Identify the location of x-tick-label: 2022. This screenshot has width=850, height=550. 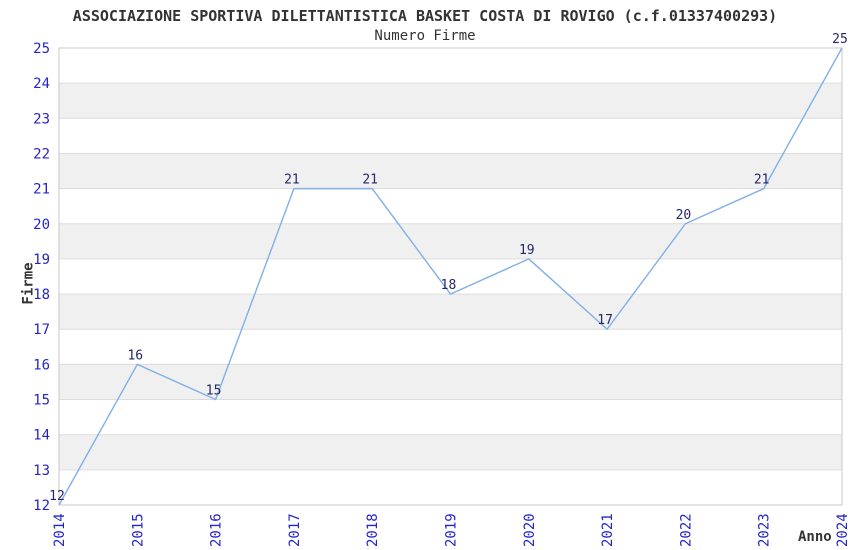
(686, 530).